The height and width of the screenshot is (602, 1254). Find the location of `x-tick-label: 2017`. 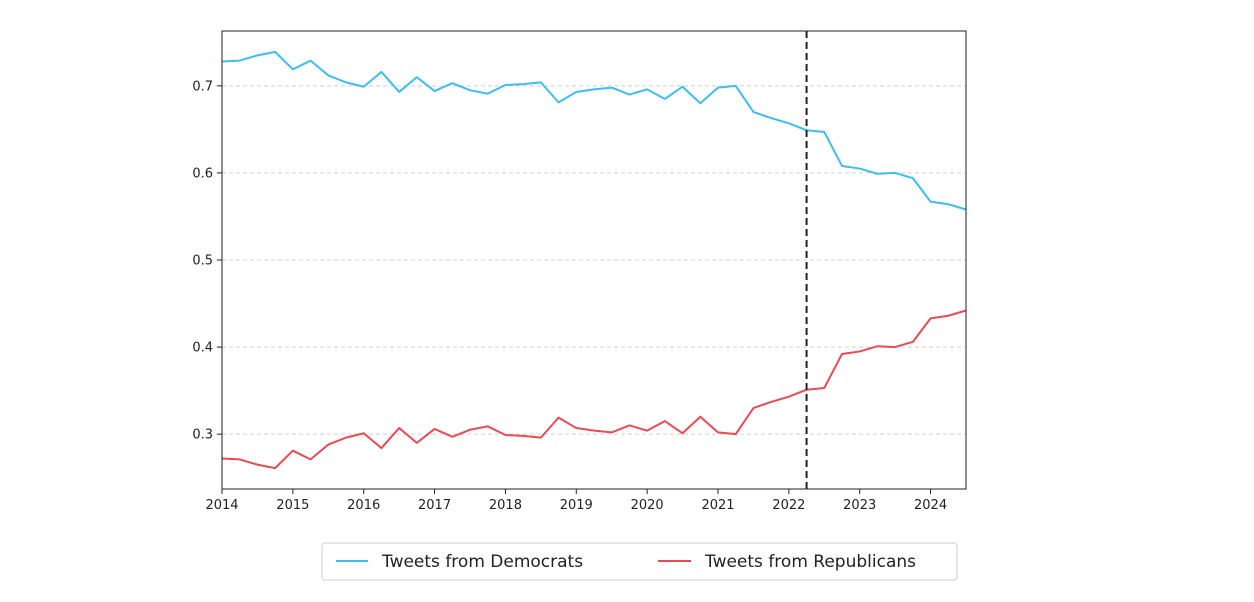

x-tick-label: 2017 is located at coordinates (434, 505).